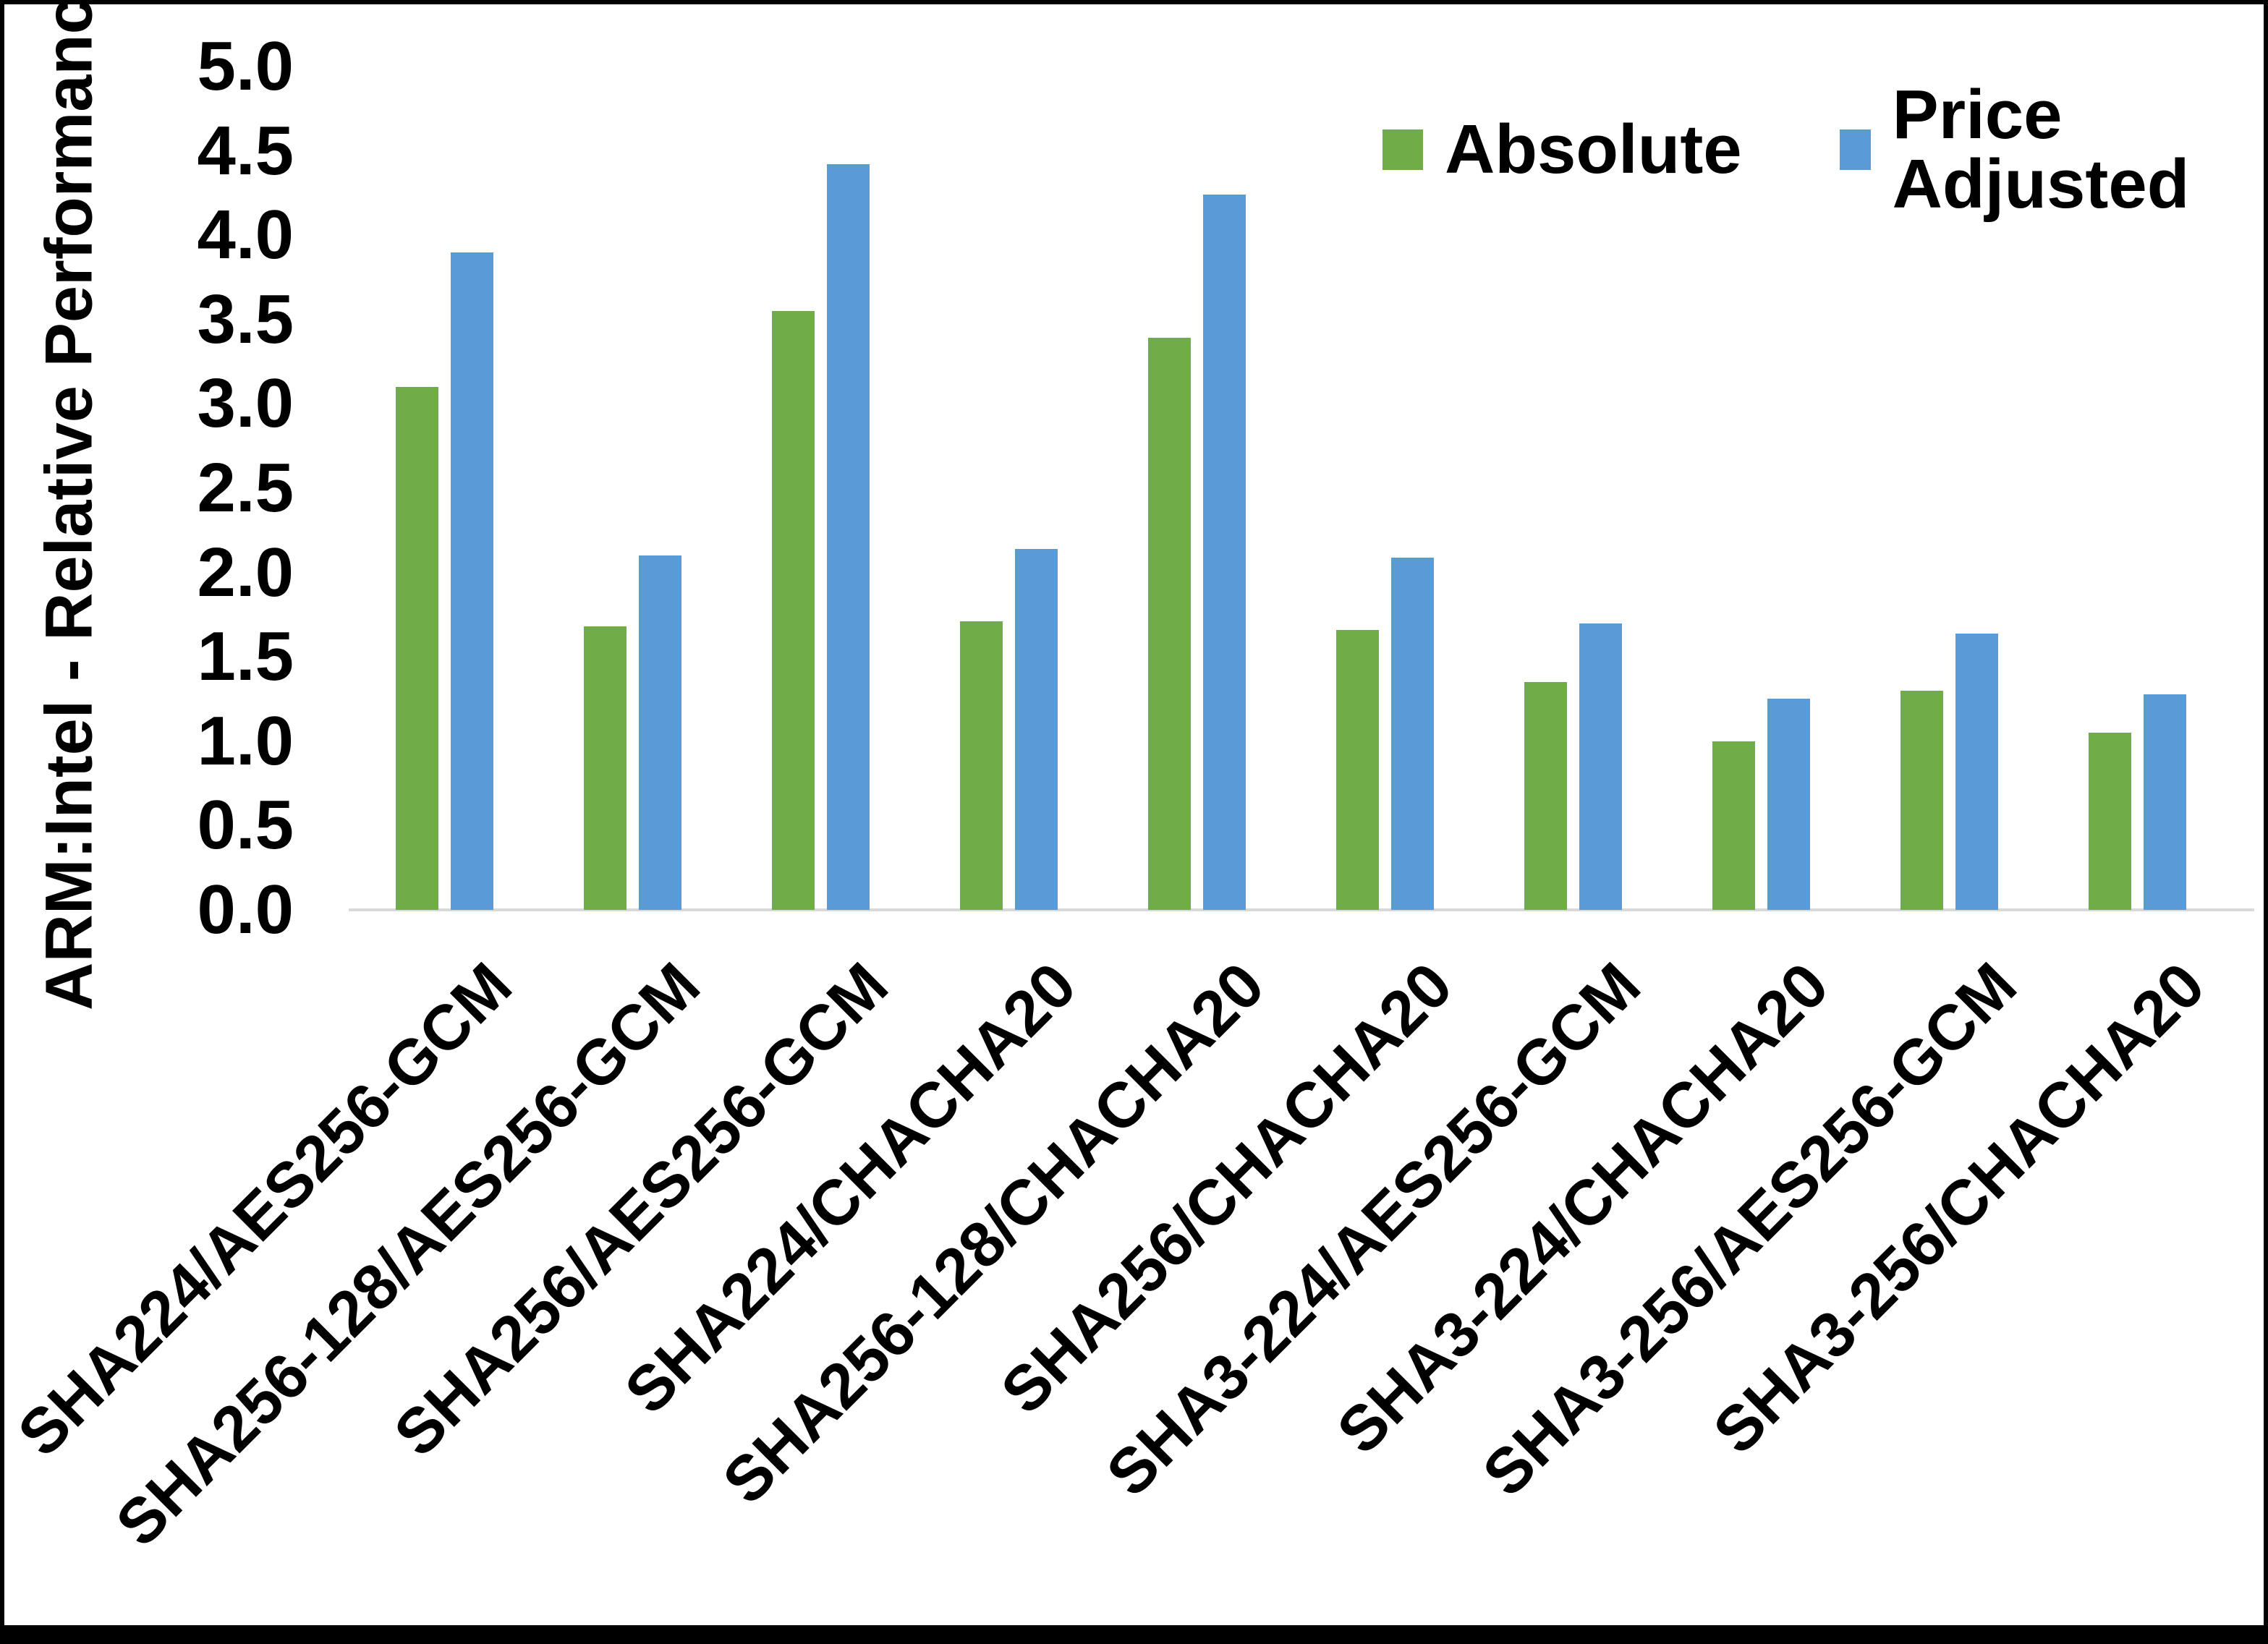  I want to click on legend: Absolute Price Adjusted, so click(1823, 149).